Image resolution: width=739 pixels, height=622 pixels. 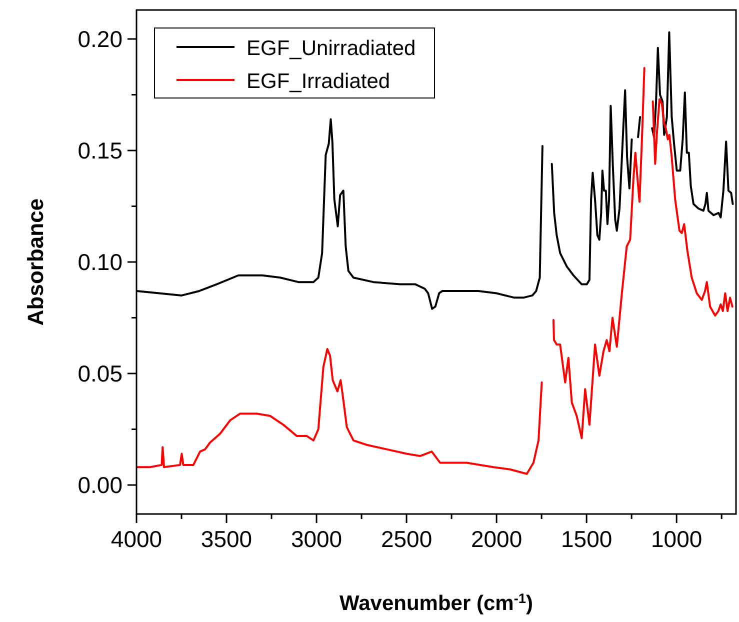 I want to click on x-tick-label: 2500, so click(x=406, y=539).